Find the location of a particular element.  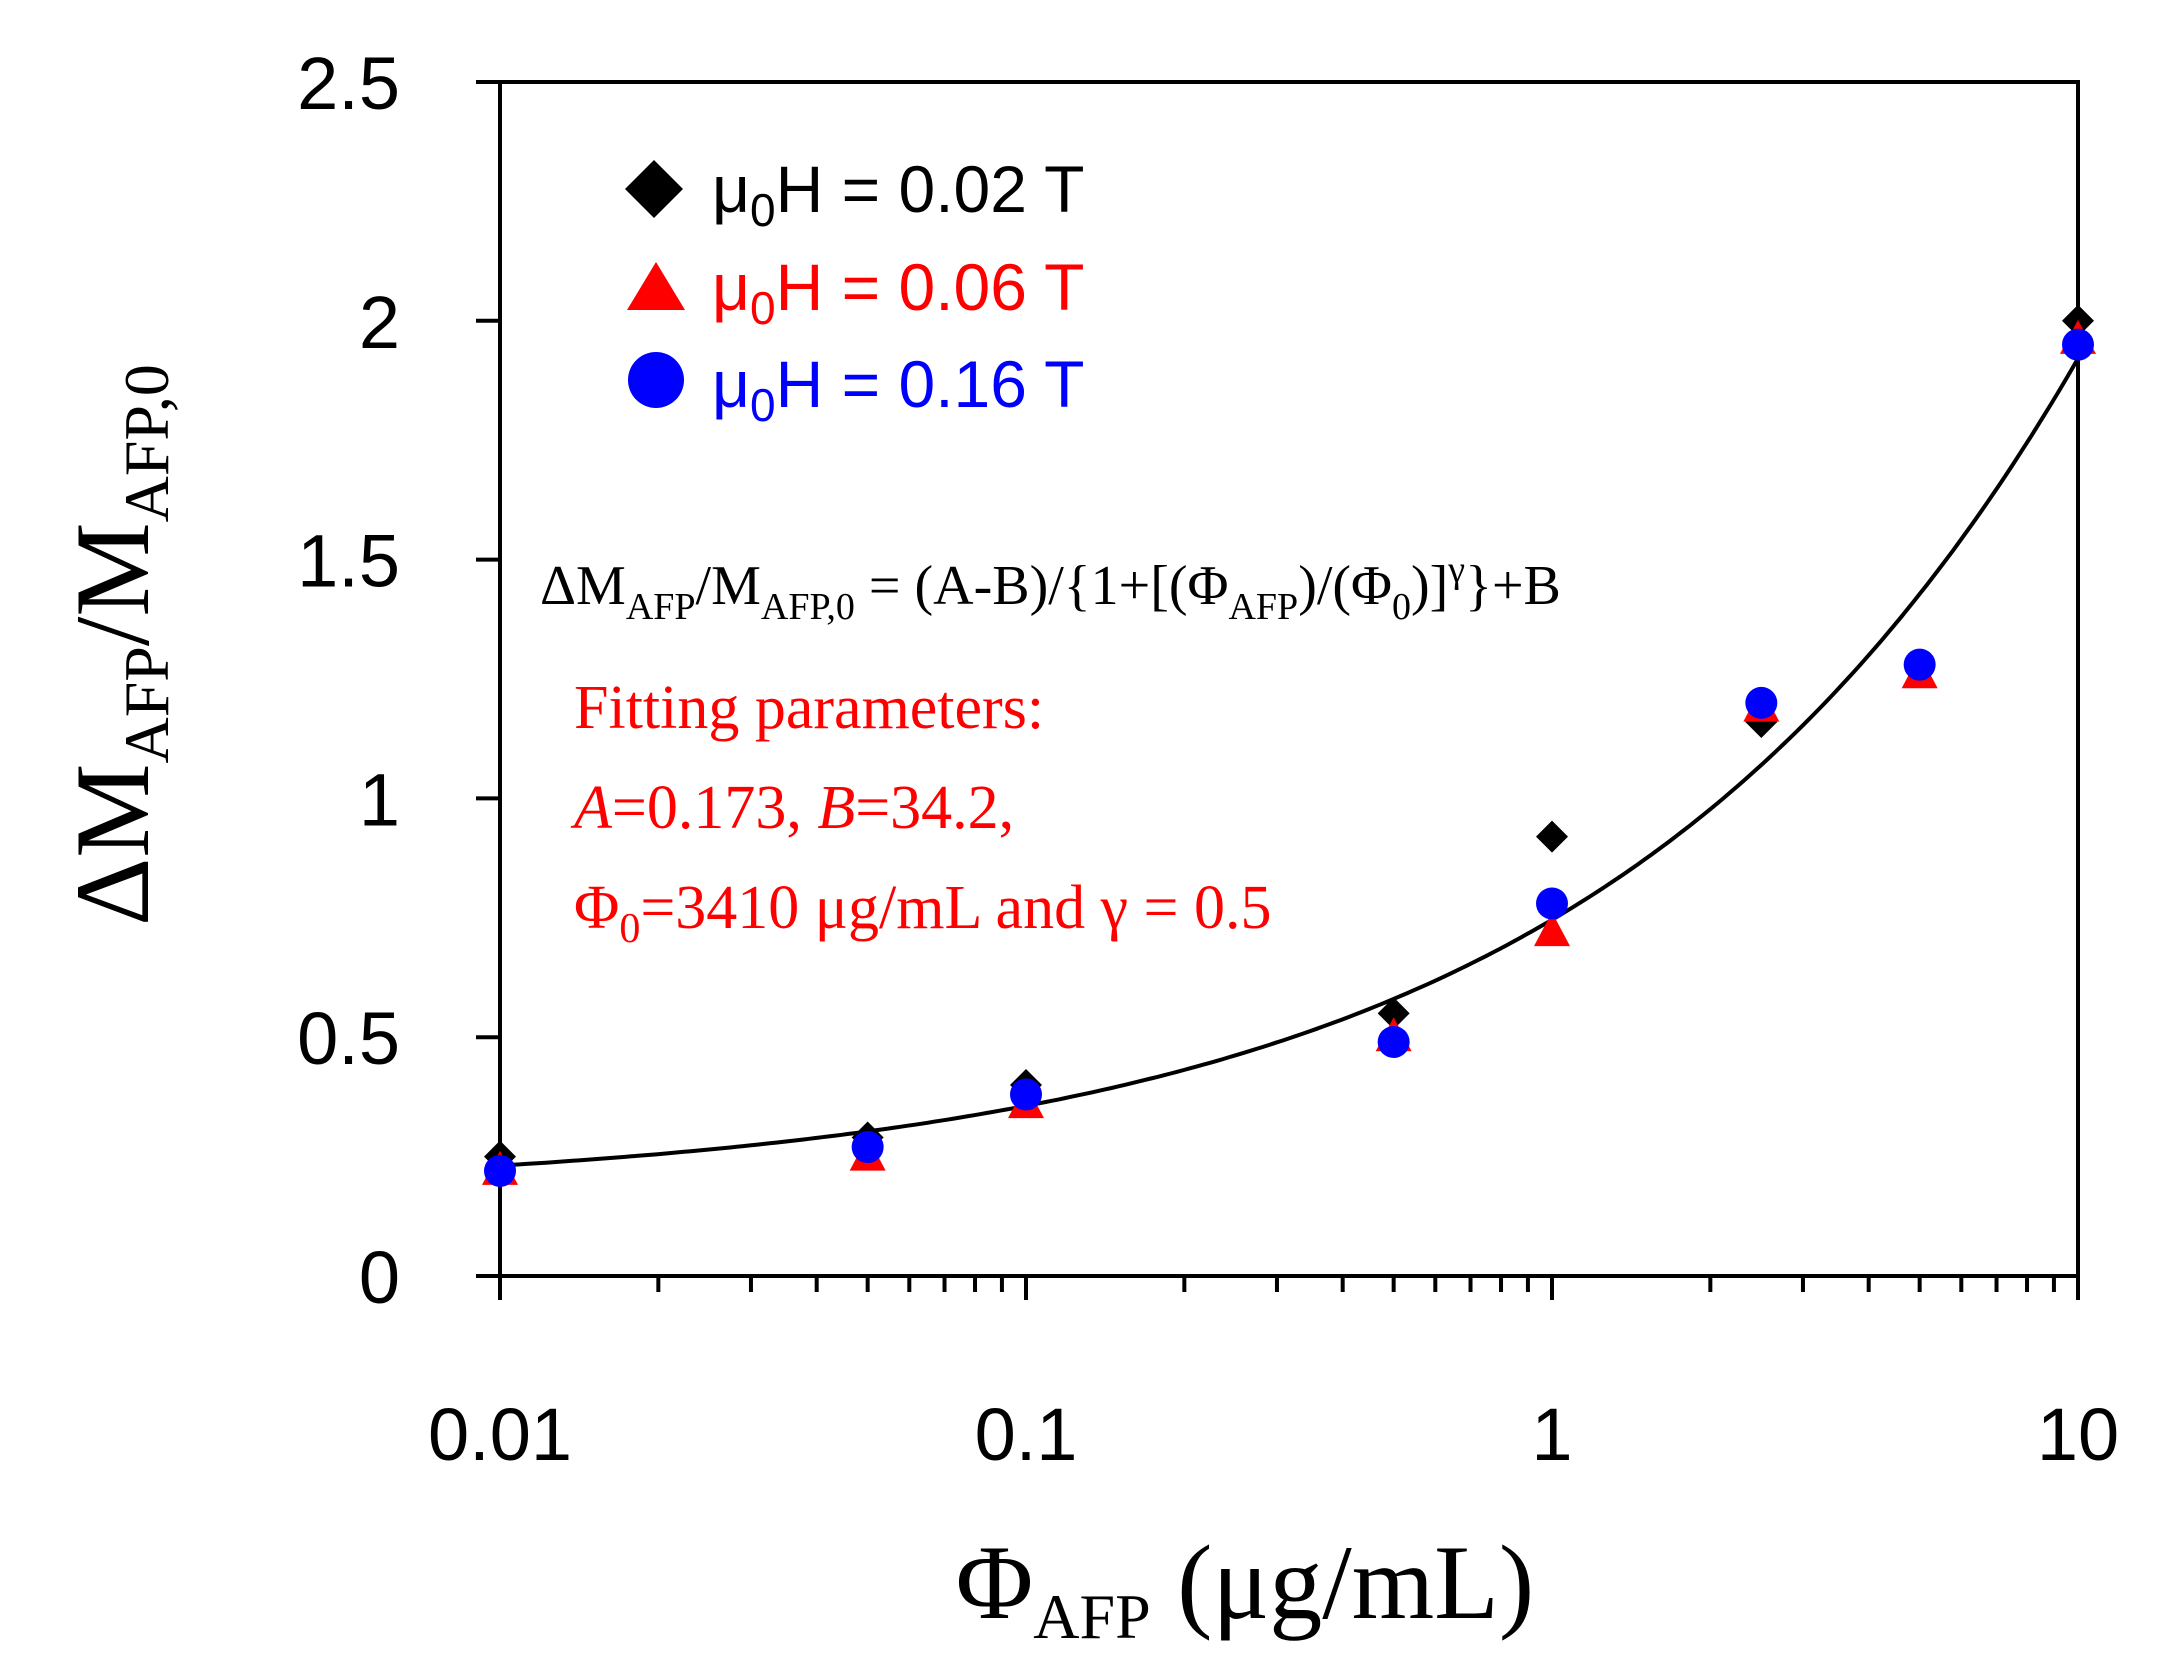

fit-heading: Fitting parameters: is located at coordinates (809, 708).